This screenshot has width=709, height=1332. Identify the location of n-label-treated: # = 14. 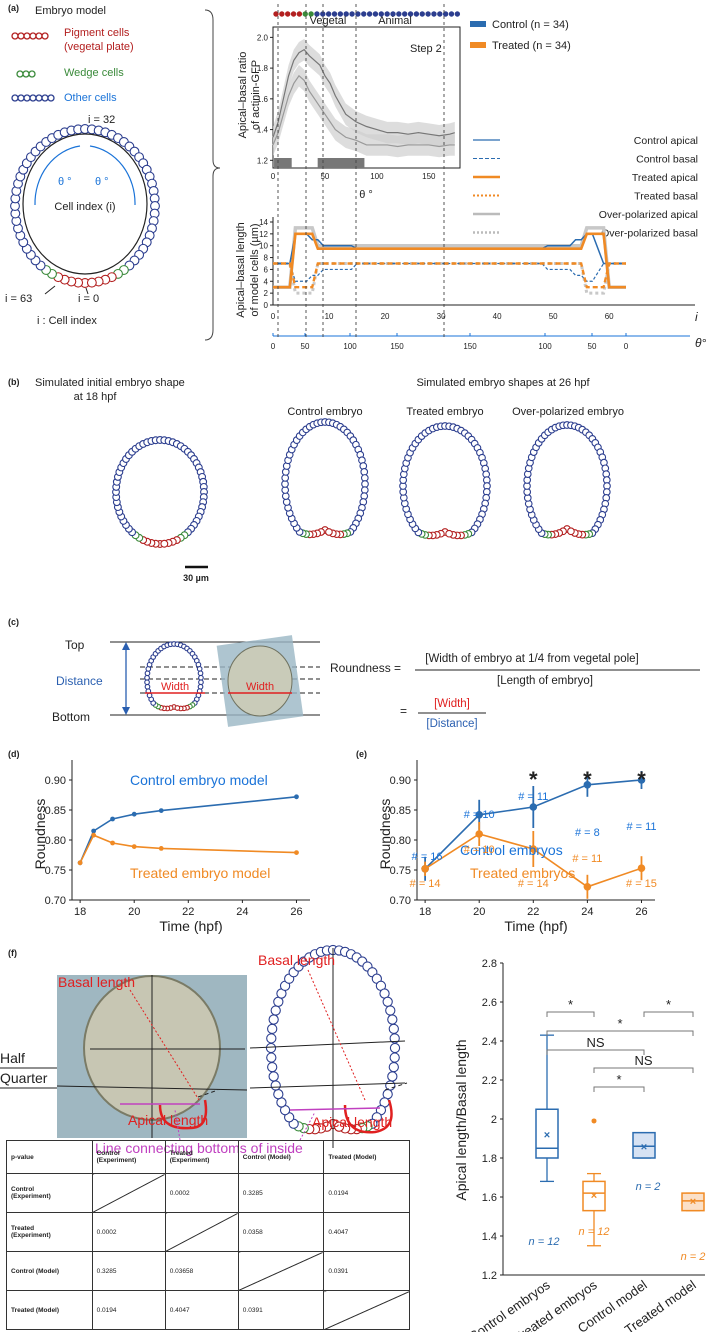
(425, 884).